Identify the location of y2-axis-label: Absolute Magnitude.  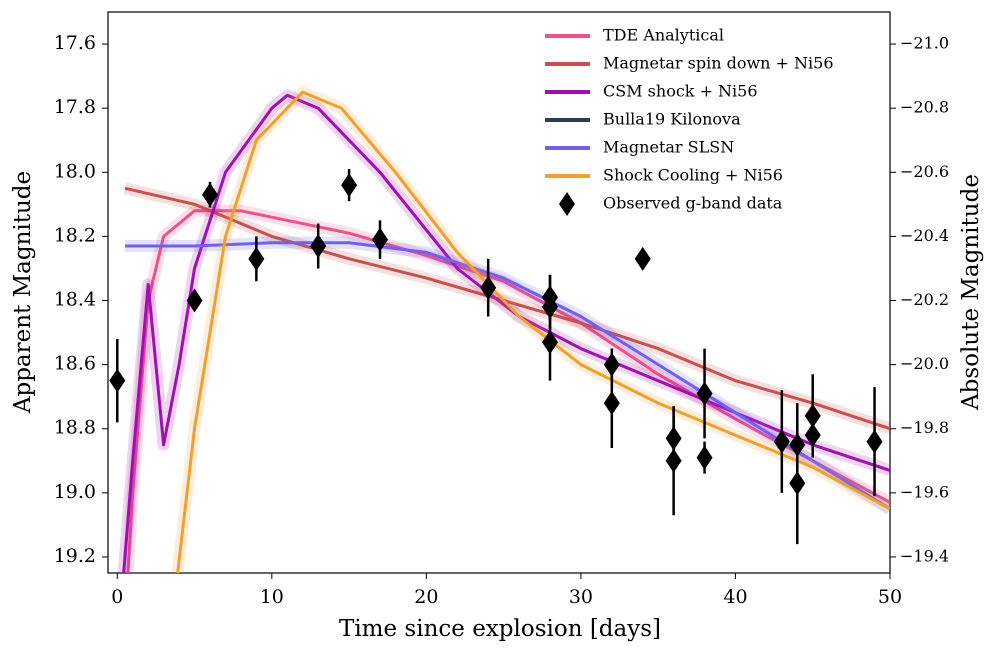
(971, 292).